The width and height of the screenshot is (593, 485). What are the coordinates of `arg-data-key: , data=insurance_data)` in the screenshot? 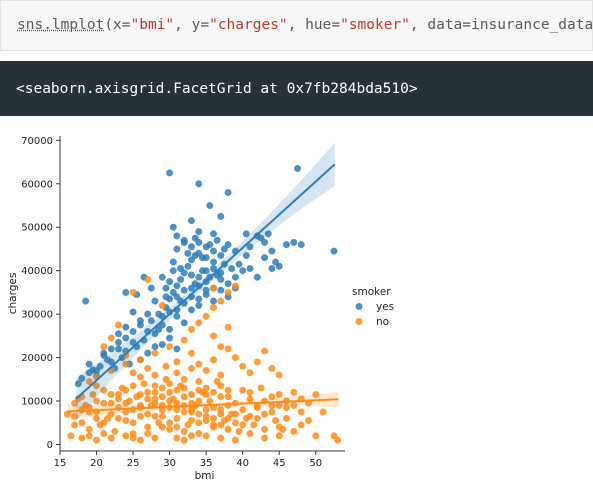 It's located at (501, 25).